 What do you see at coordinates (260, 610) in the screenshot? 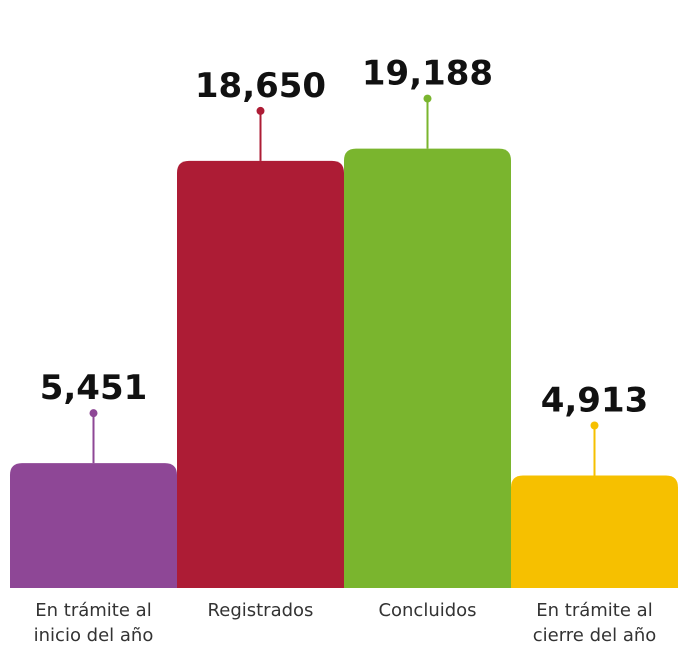
I see `category-label: Registrados` at bounding box center [260, 610].